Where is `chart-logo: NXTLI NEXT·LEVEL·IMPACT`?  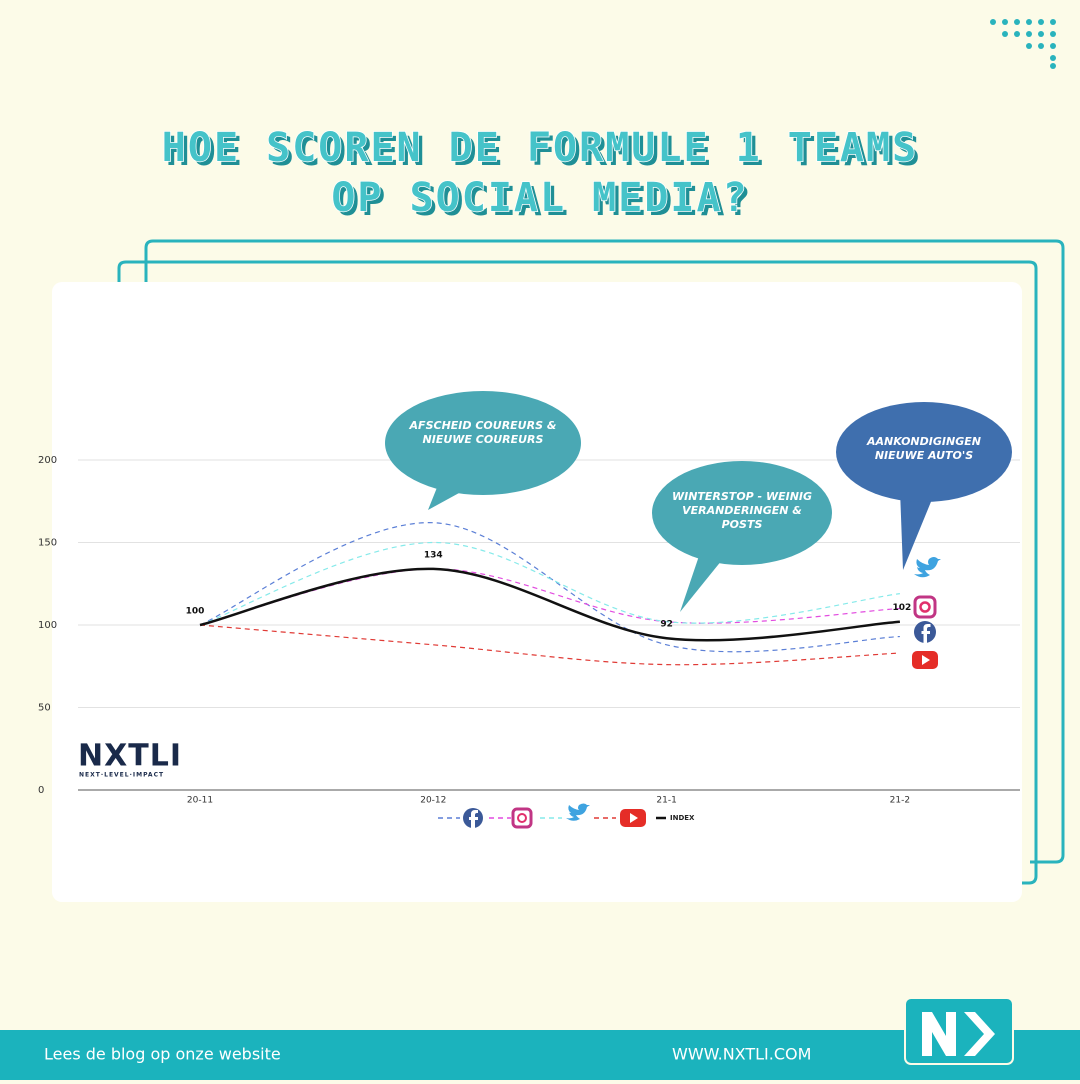
chart-logo: NXTLI NEXT·LEVEL·IMPACT is located at coordinates (130, 759).